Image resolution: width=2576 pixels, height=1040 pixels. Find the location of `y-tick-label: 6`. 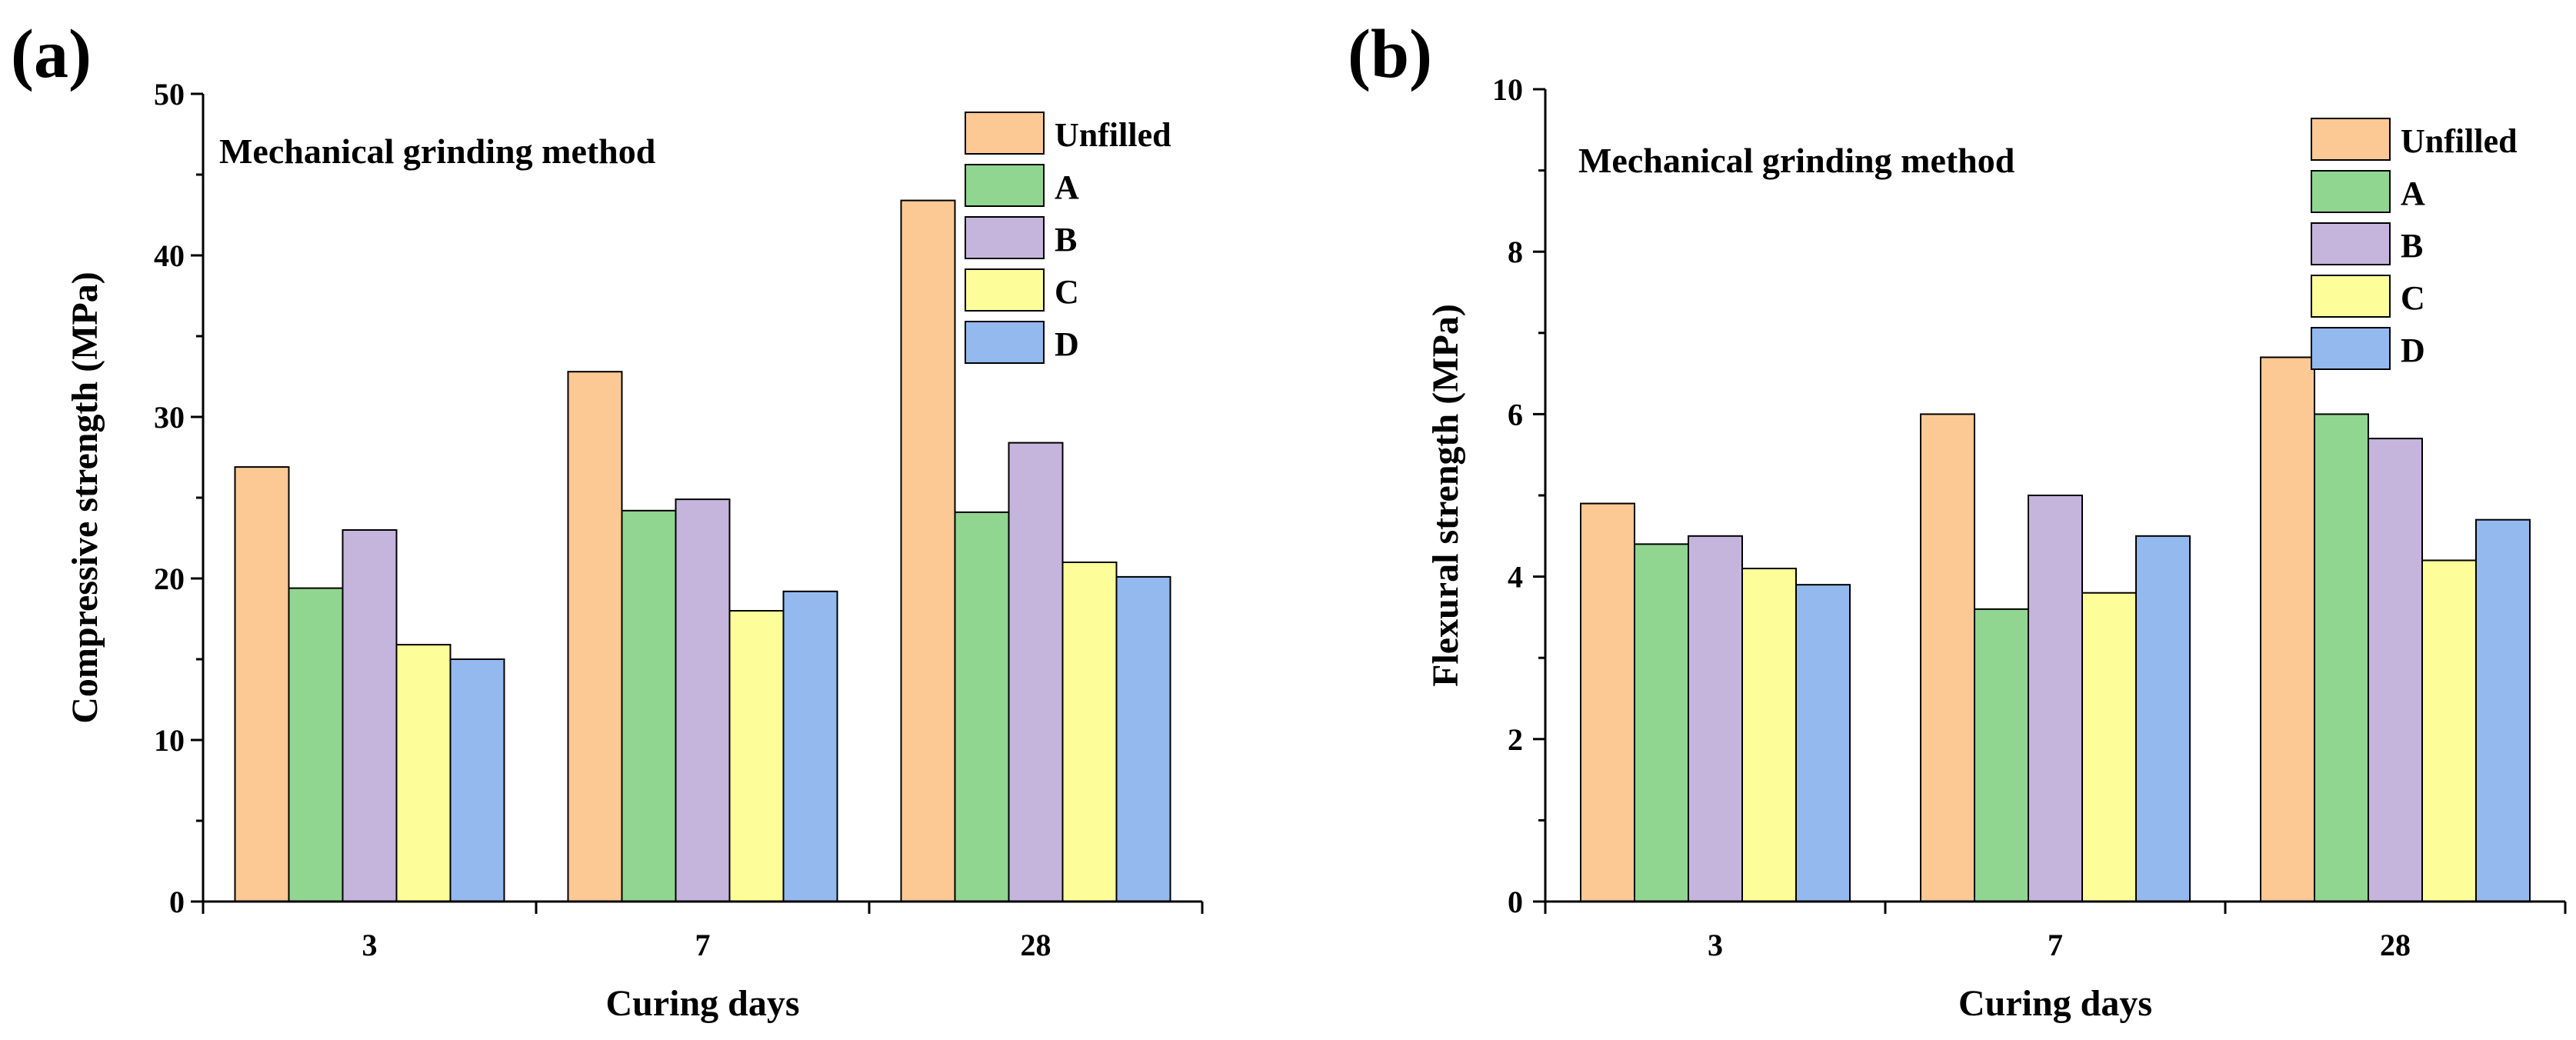

y-tick-label: 6 is located at coordinates (1515, 415).